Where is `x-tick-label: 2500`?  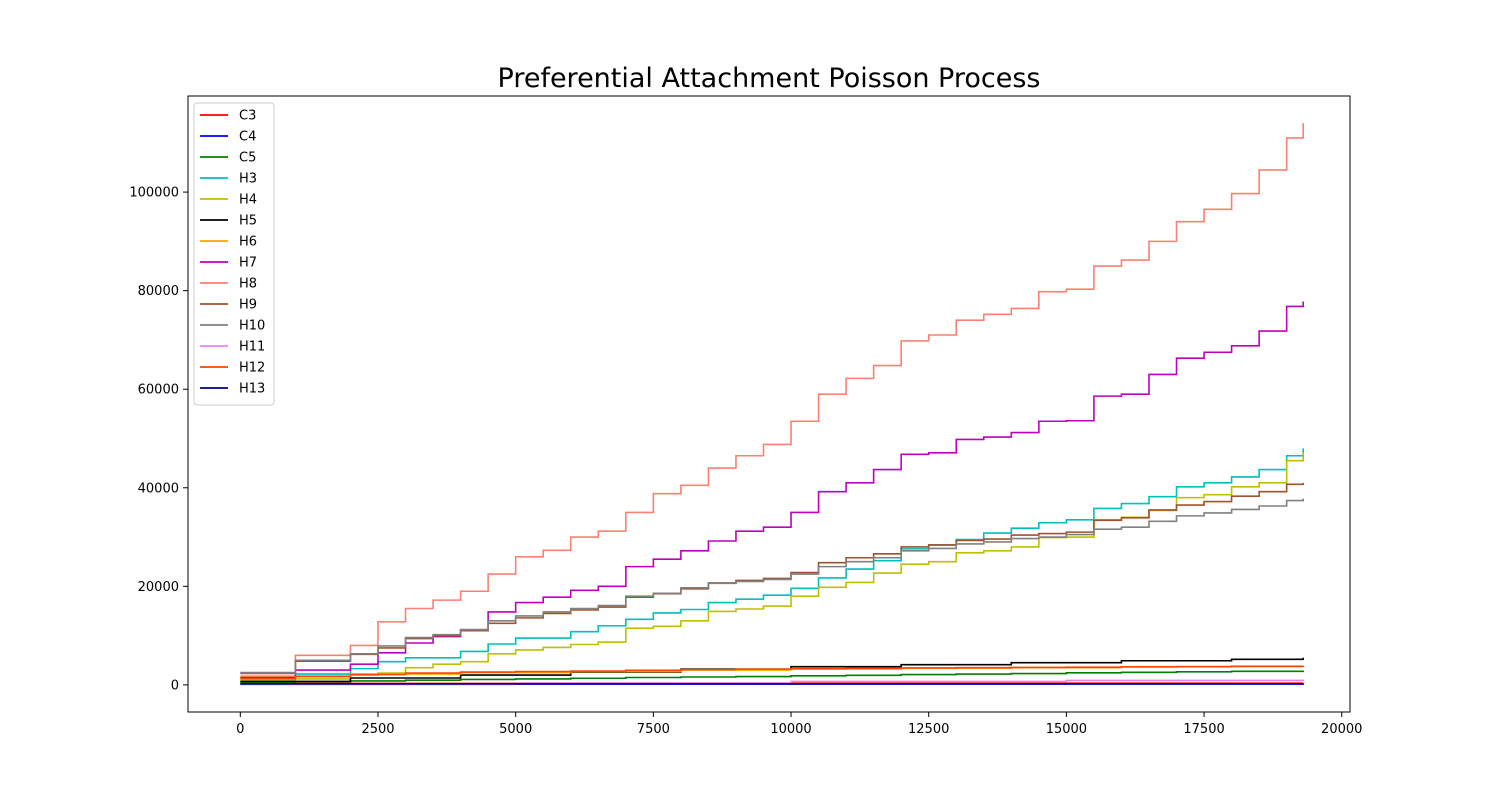
x-tick-label: 2500 is located at coordinates (377, 729).